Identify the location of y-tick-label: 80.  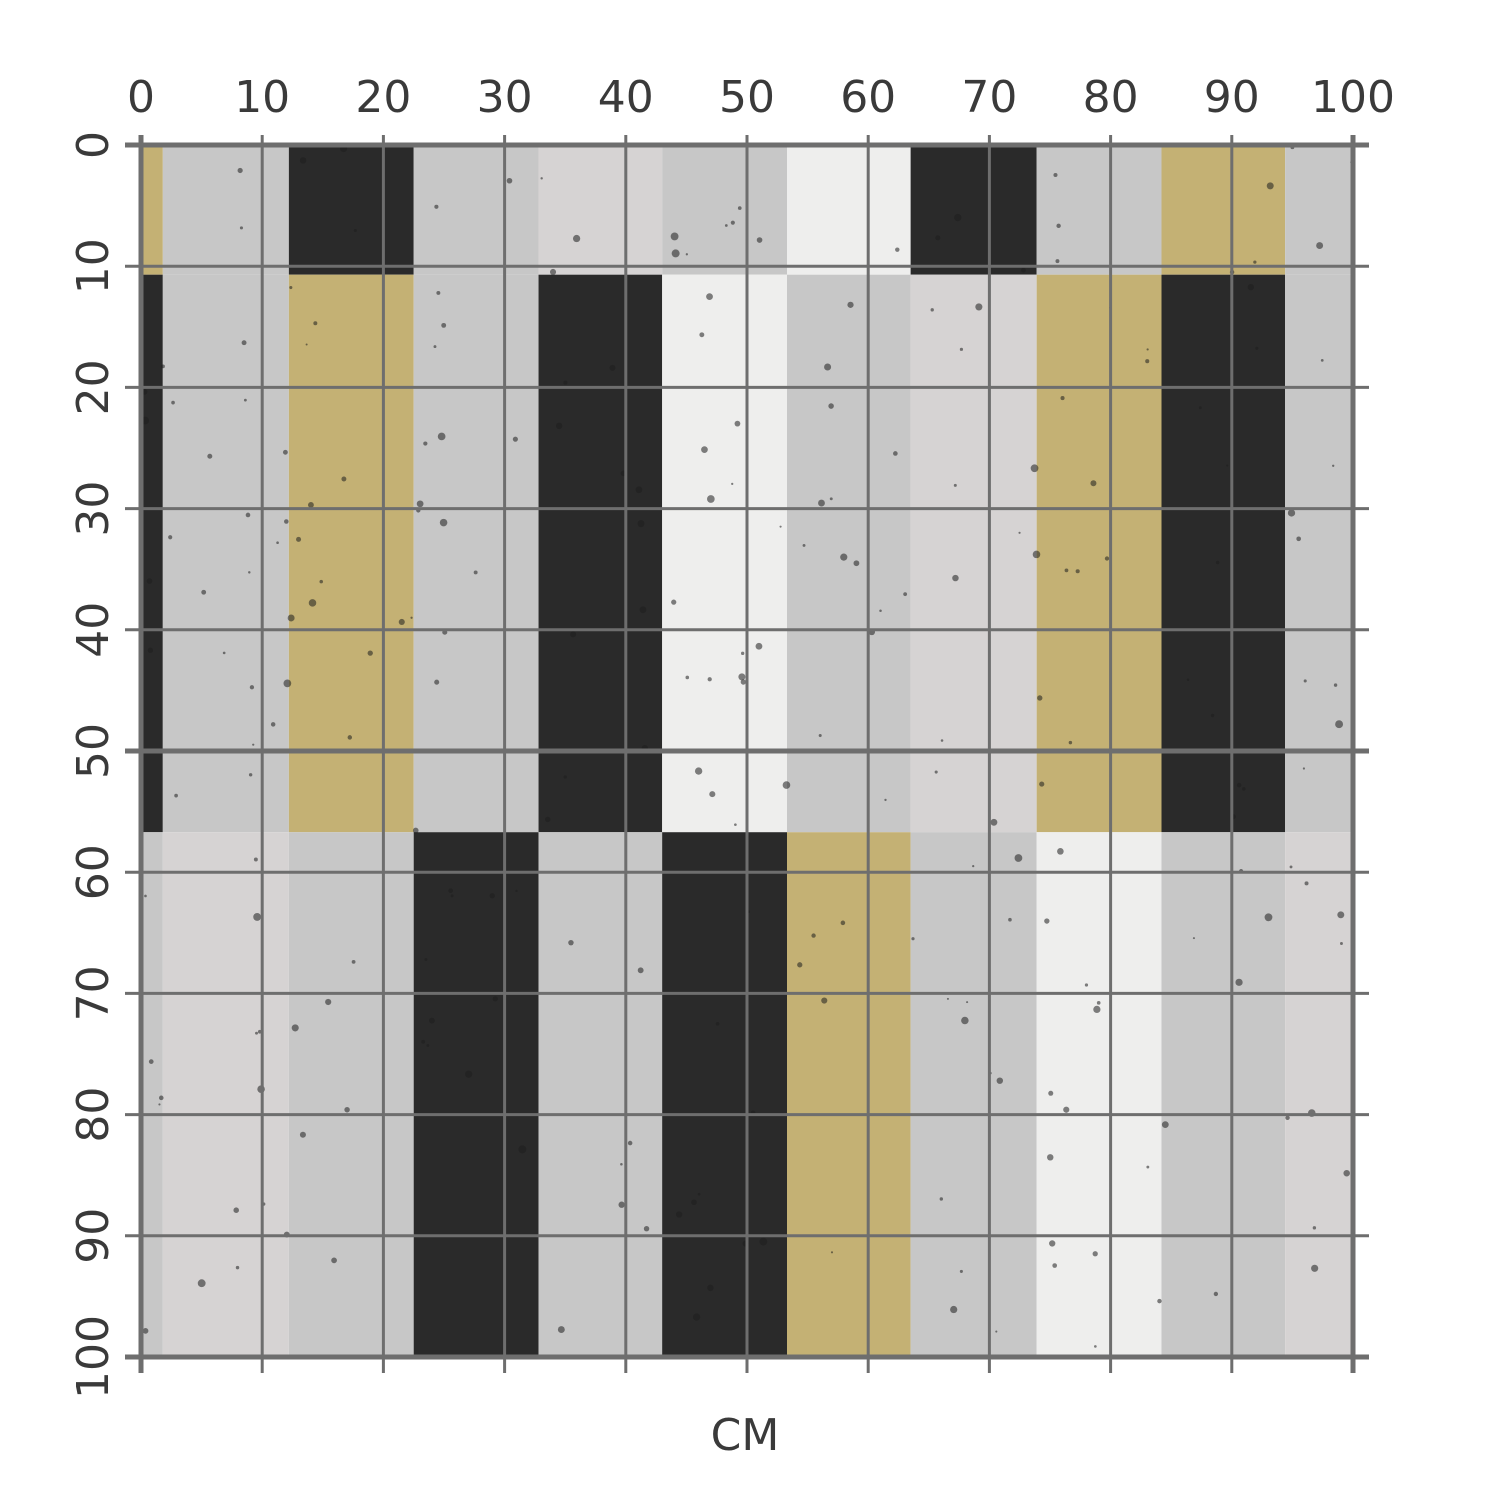
(93, 1115).